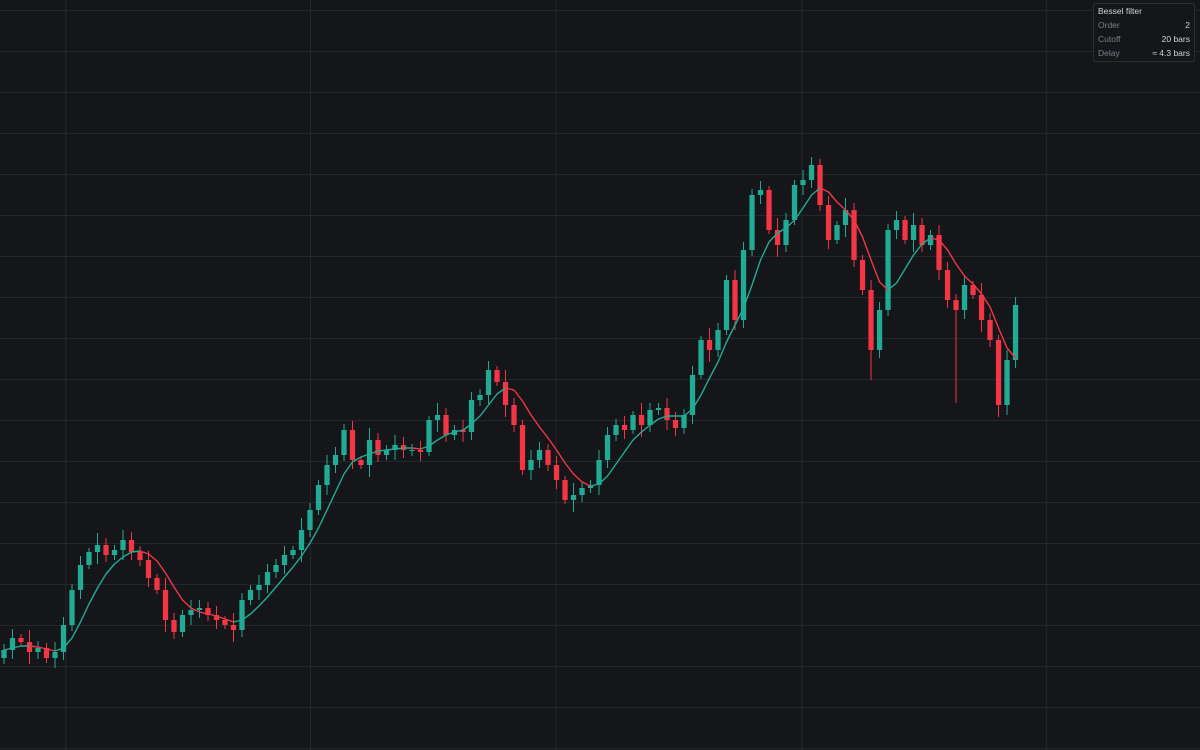  What do you see at coordinates (1171, 53) in the screenshot?
I see `info-value: ≈ 4.3 bars` at bounding box center [1171, 53].